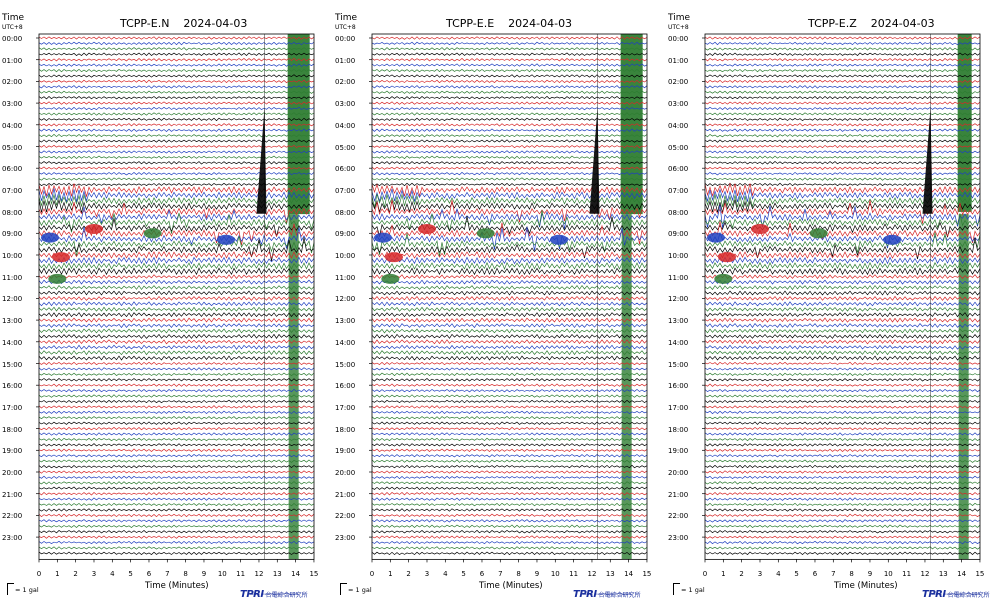 This screenshot has width=999, height=601. What do you see at coordinates (345, 169) in the screenshot?
I see `y-tick-label: 06:00` at bounding box center [345, 169].